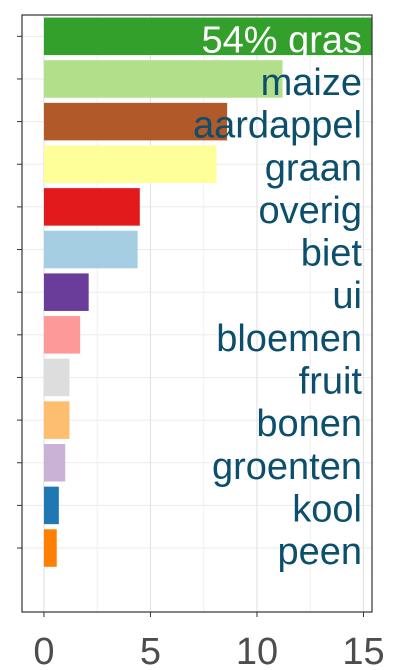  Describe the element at coordinates (281, 40) in the screenshot. I see `bar-label: 54% gras` at that location.